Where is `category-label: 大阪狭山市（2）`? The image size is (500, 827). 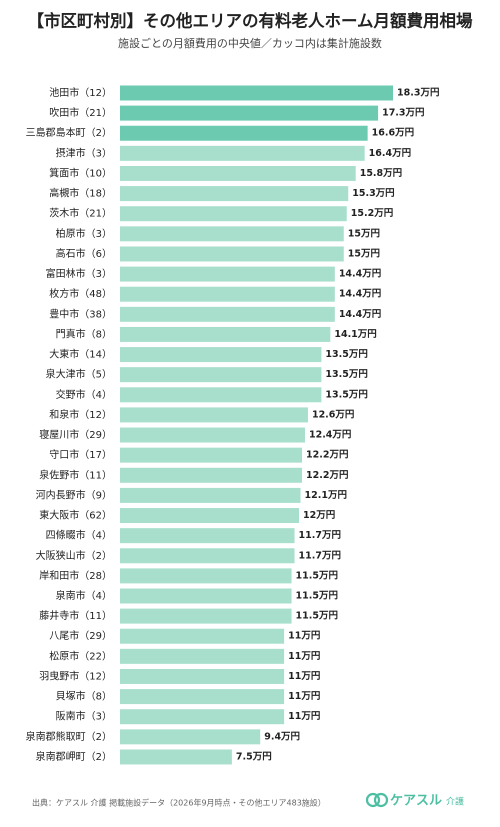 category-label: 大阪狭山市（2） is located at coordinates (74, 555).